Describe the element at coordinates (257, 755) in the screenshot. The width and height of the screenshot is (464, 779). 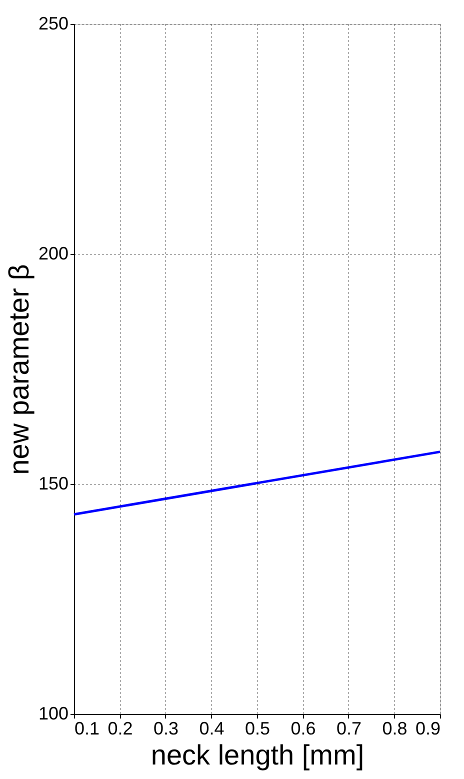
I see `x-axis-title: neck length [mm]` at that location.